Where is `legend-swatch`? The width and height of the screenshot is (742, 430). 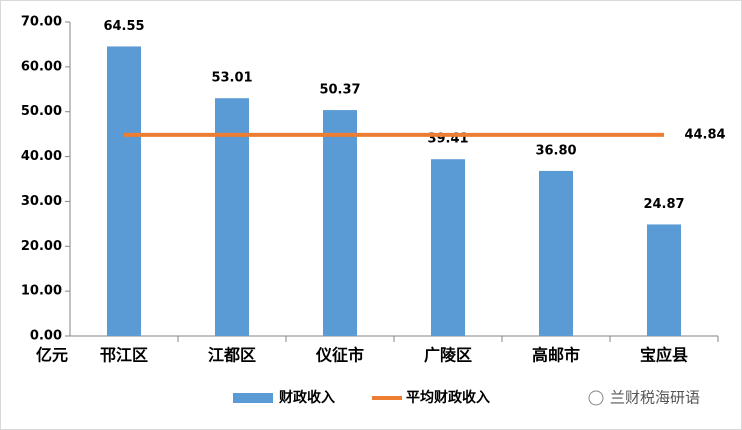 legend-swatch is located at coordinates (253, 398).